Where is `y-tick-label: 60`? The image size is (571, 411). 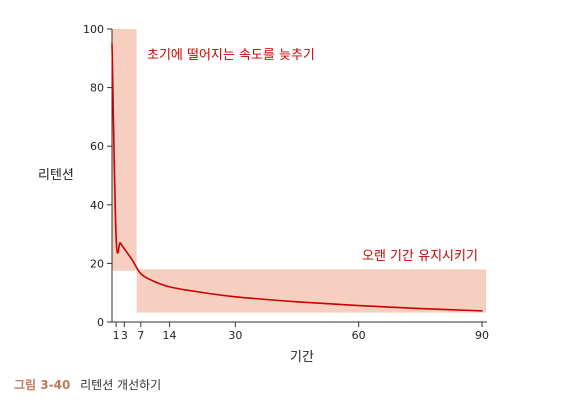 y-tick-label: 60 is located at coordinates (97, 146).